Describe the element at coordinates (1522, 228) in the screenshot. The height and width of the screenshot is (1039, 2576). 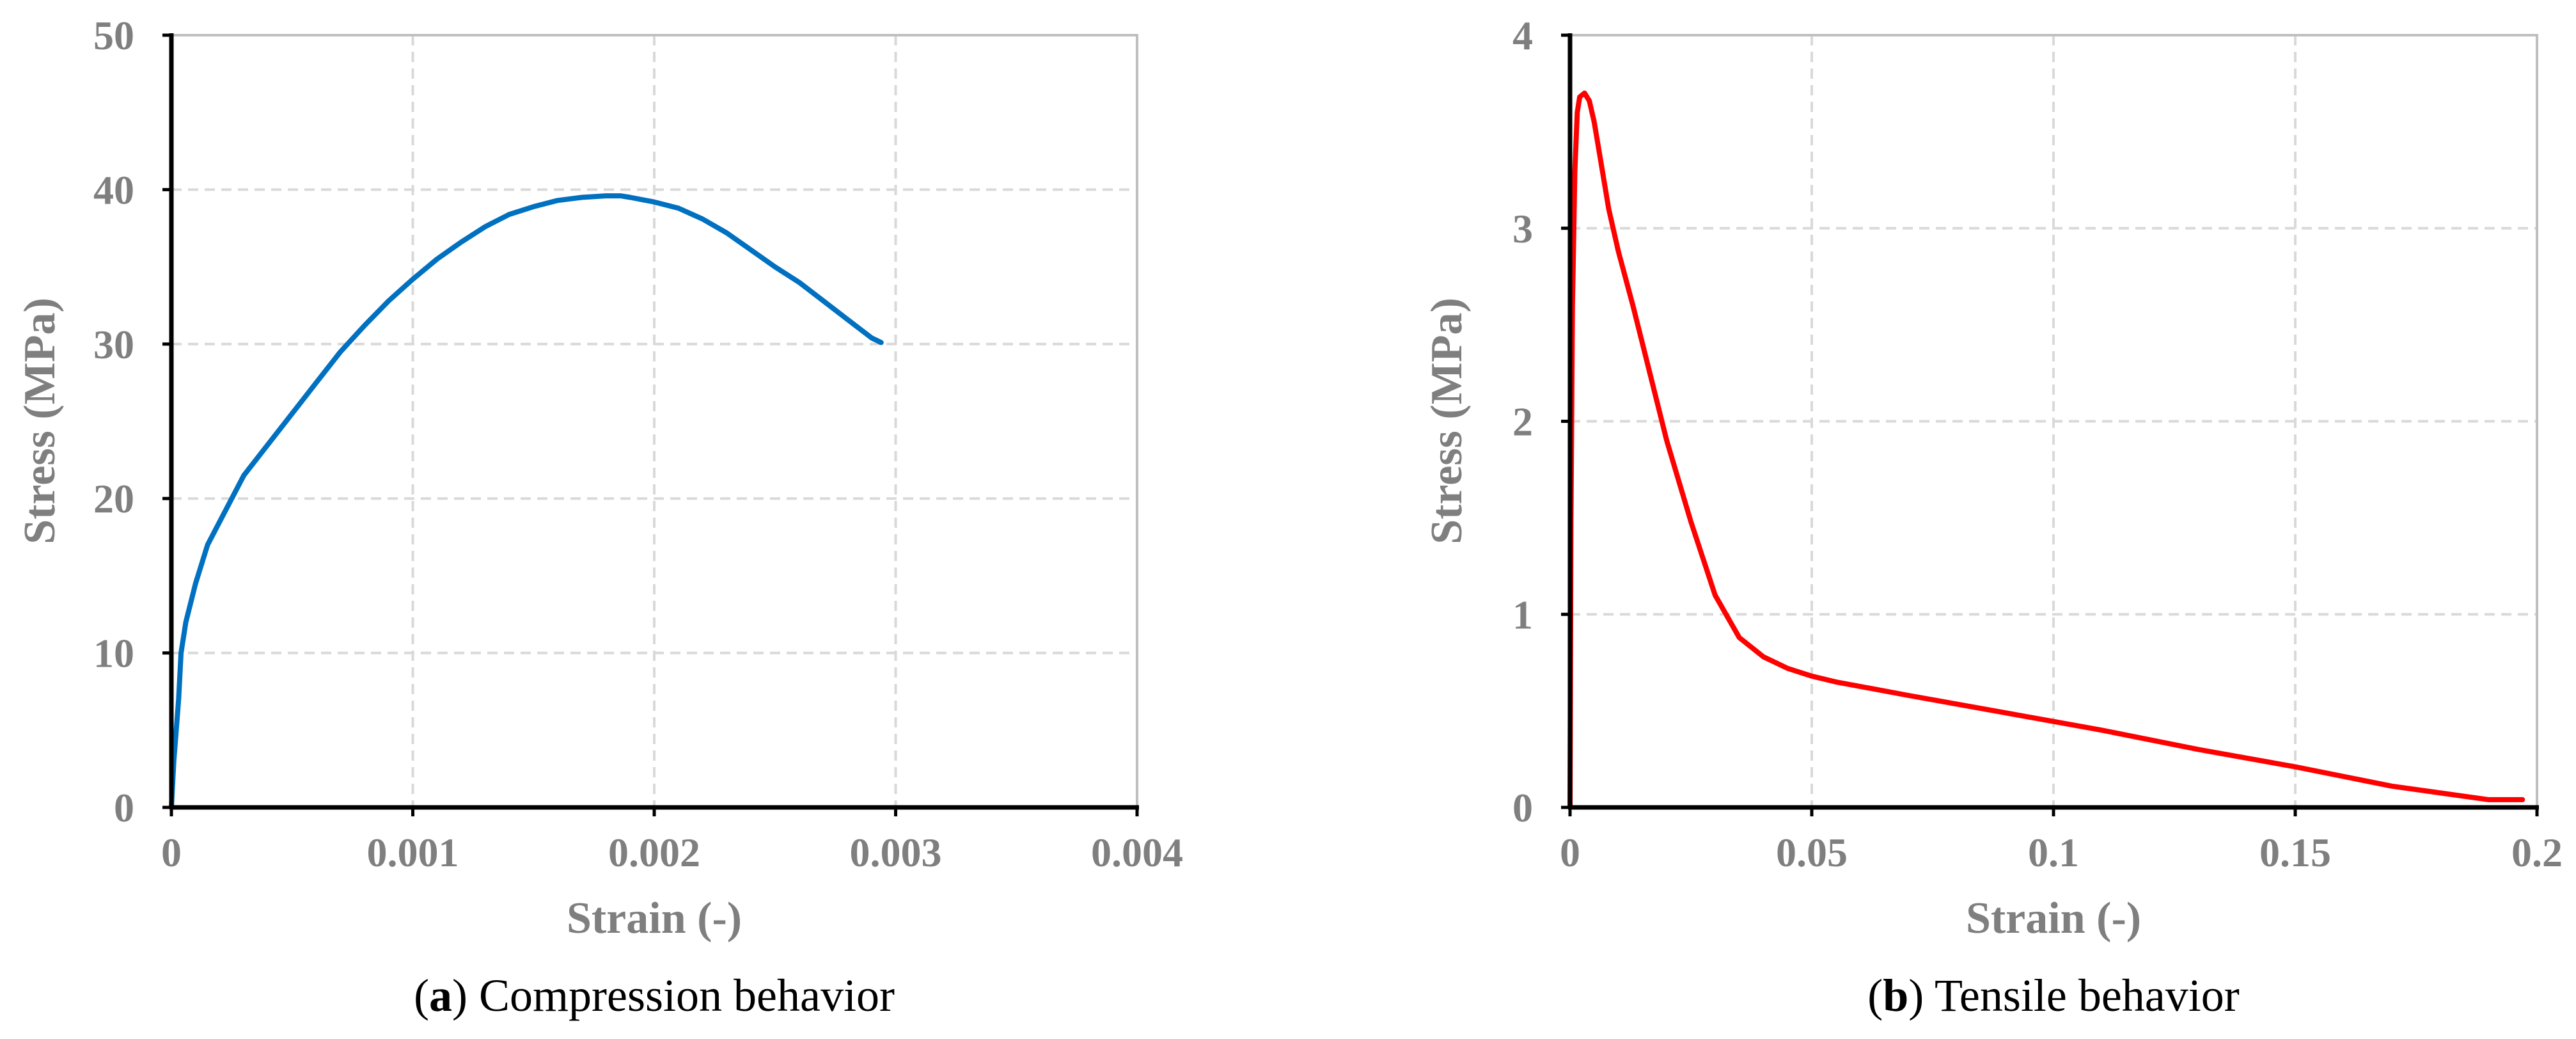
I see `tensile-ytick-label-3: 3` at that location.